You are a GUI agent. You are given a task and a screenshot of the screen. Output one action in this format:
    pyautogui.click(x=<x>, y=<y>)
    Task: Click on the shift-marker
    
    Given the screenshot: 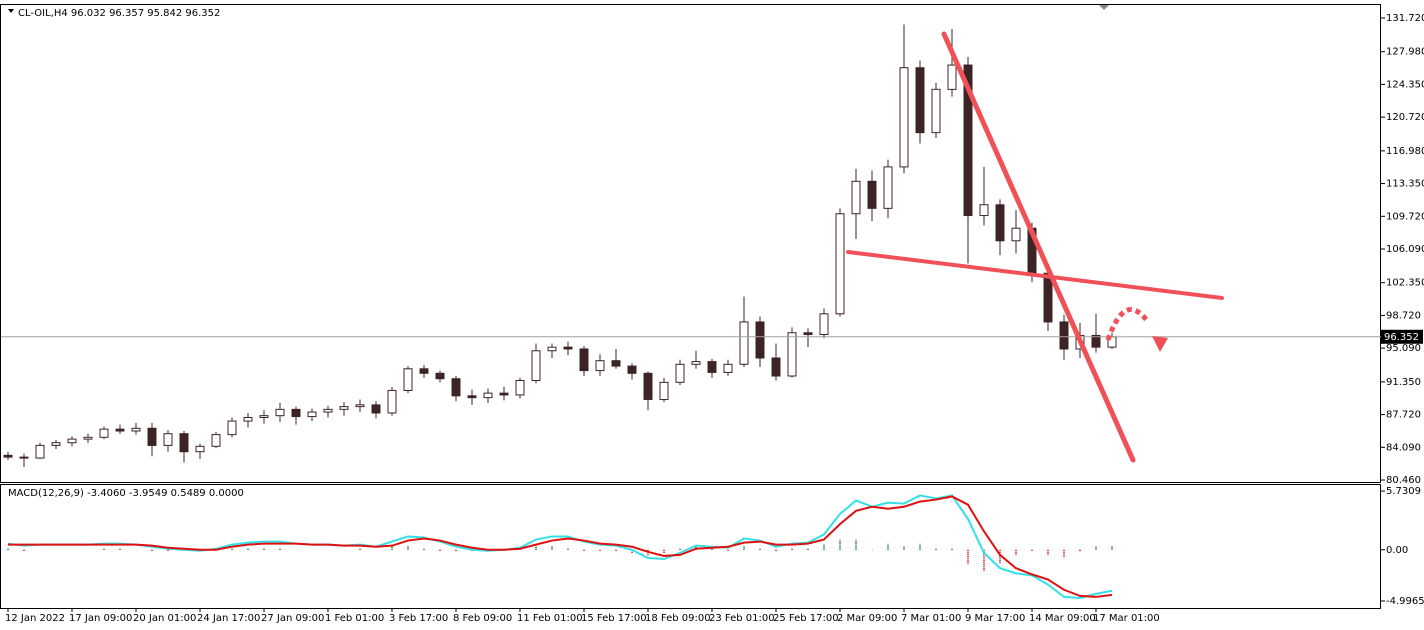 What is the action you would take?
    pyautogui.click(x=1104, y=7)
    